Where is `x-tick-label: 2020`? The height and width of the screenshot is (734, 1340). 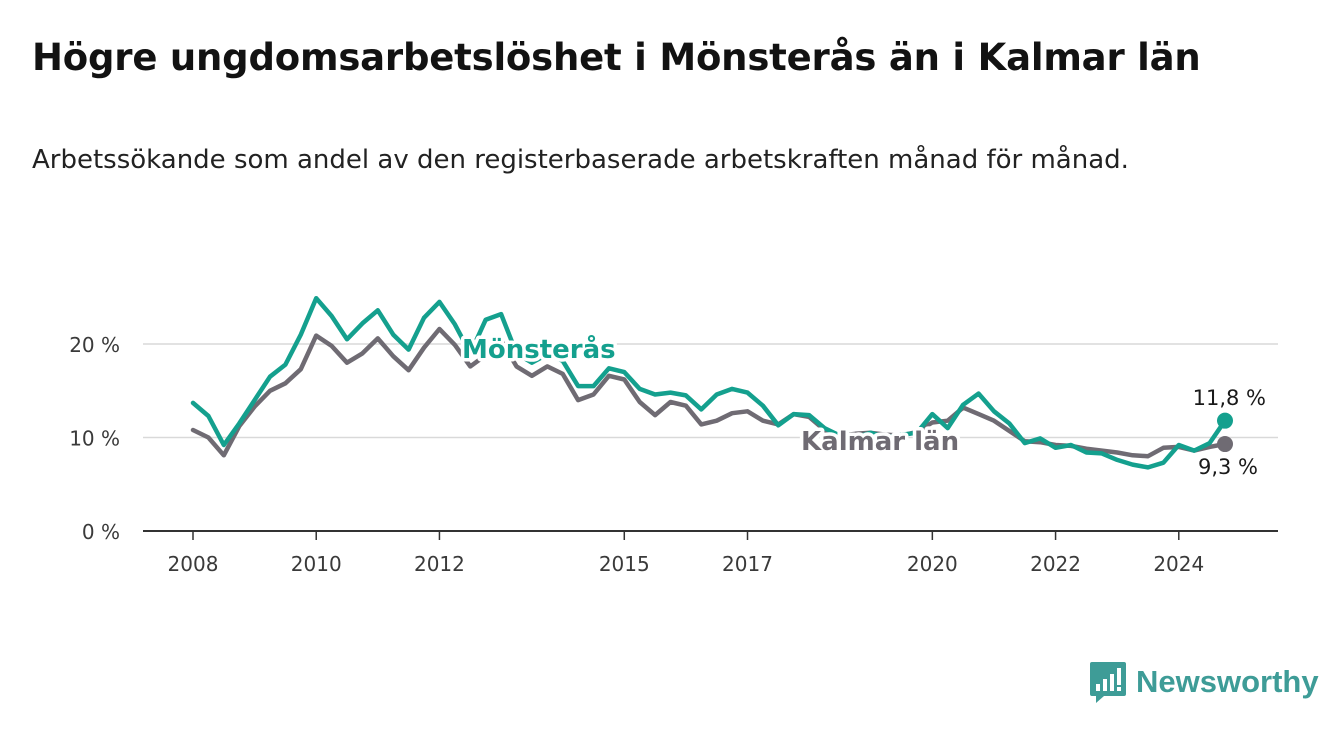
x-tick-label: 2020 is located at coordinates (932, 564).